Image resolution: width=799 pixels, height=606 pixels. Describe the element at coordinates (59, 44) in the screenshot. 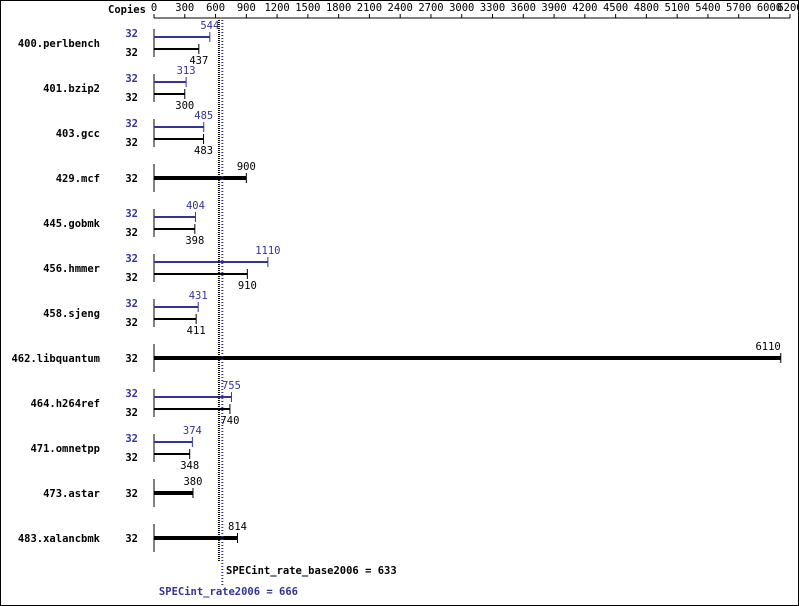

I see `benchmark-name: 400.perlbench` at that location.